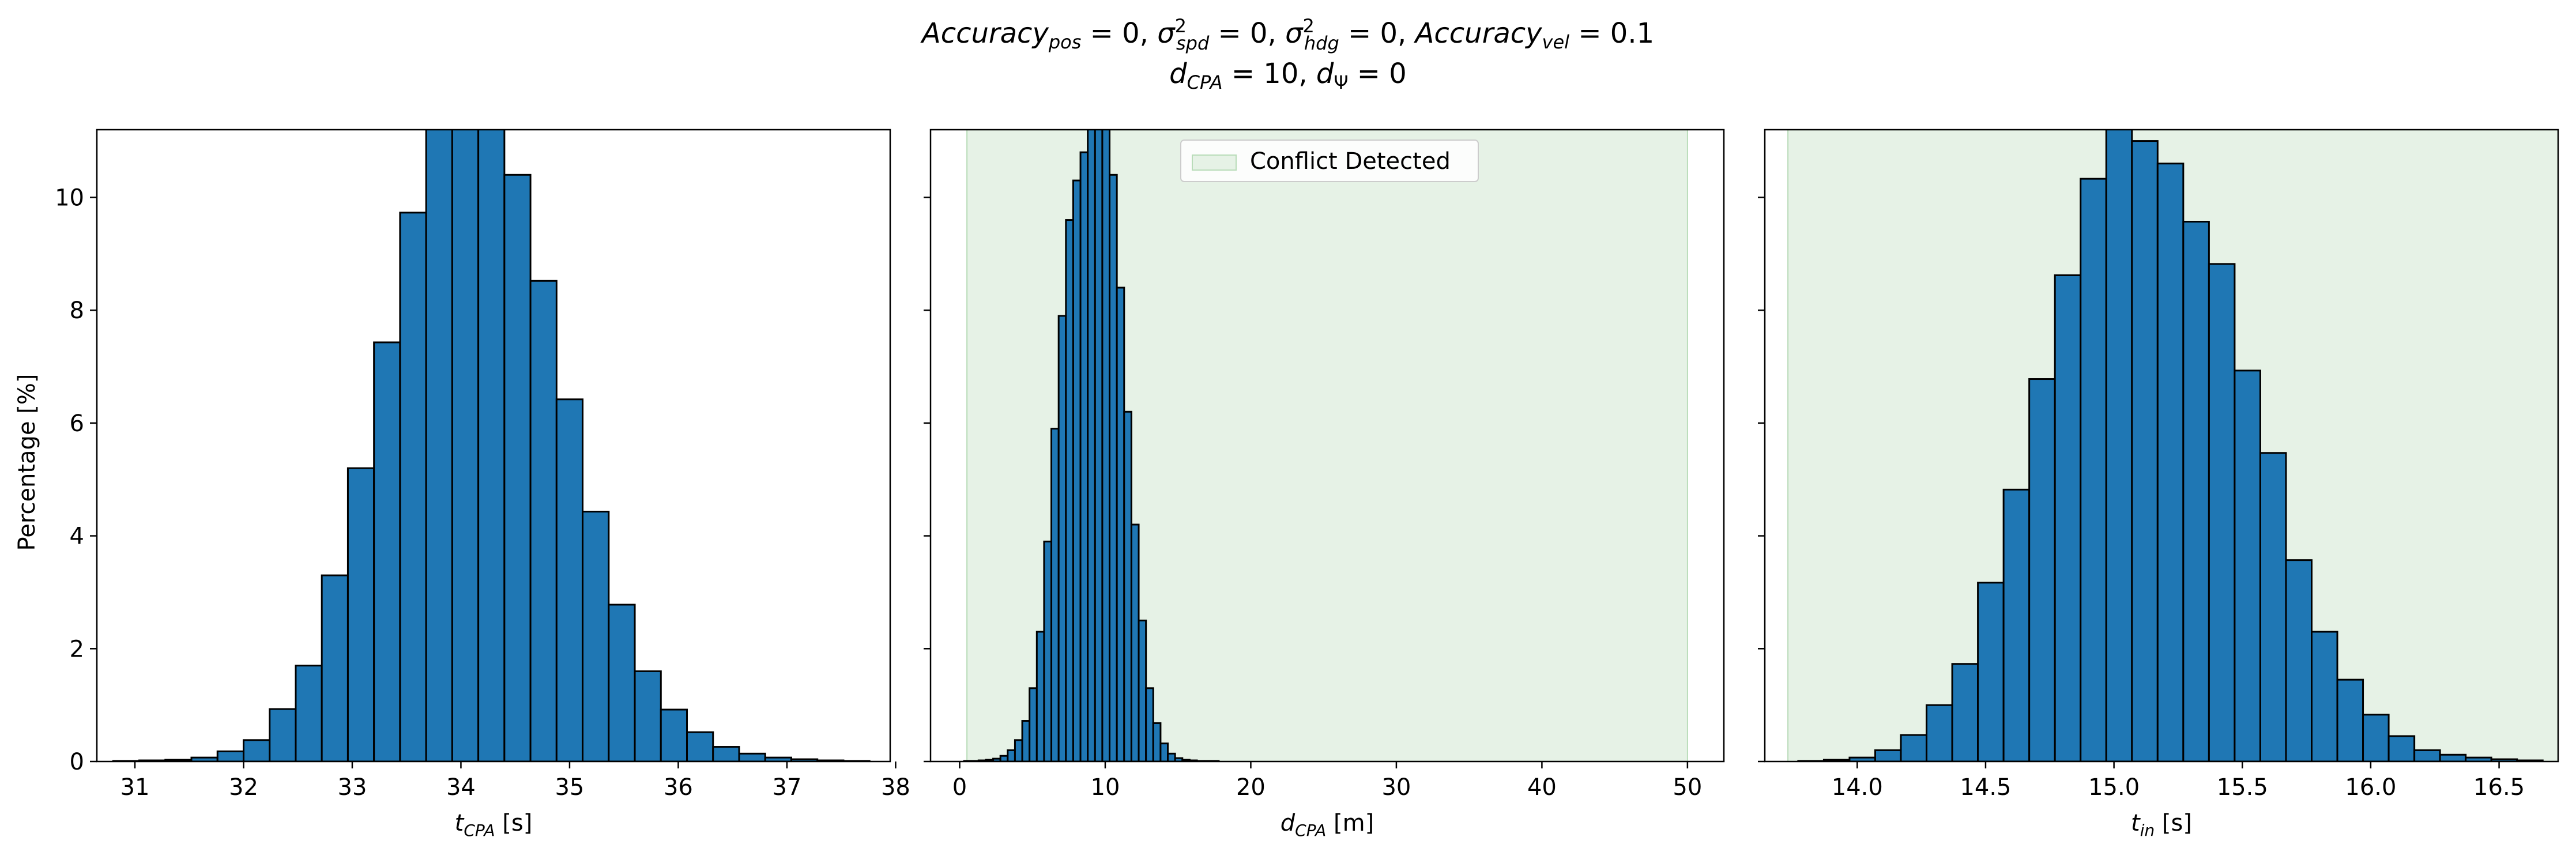  Describe the element at coordinates (135, 787) in the screenshot. I see `x-tick-label: 31` at that location.